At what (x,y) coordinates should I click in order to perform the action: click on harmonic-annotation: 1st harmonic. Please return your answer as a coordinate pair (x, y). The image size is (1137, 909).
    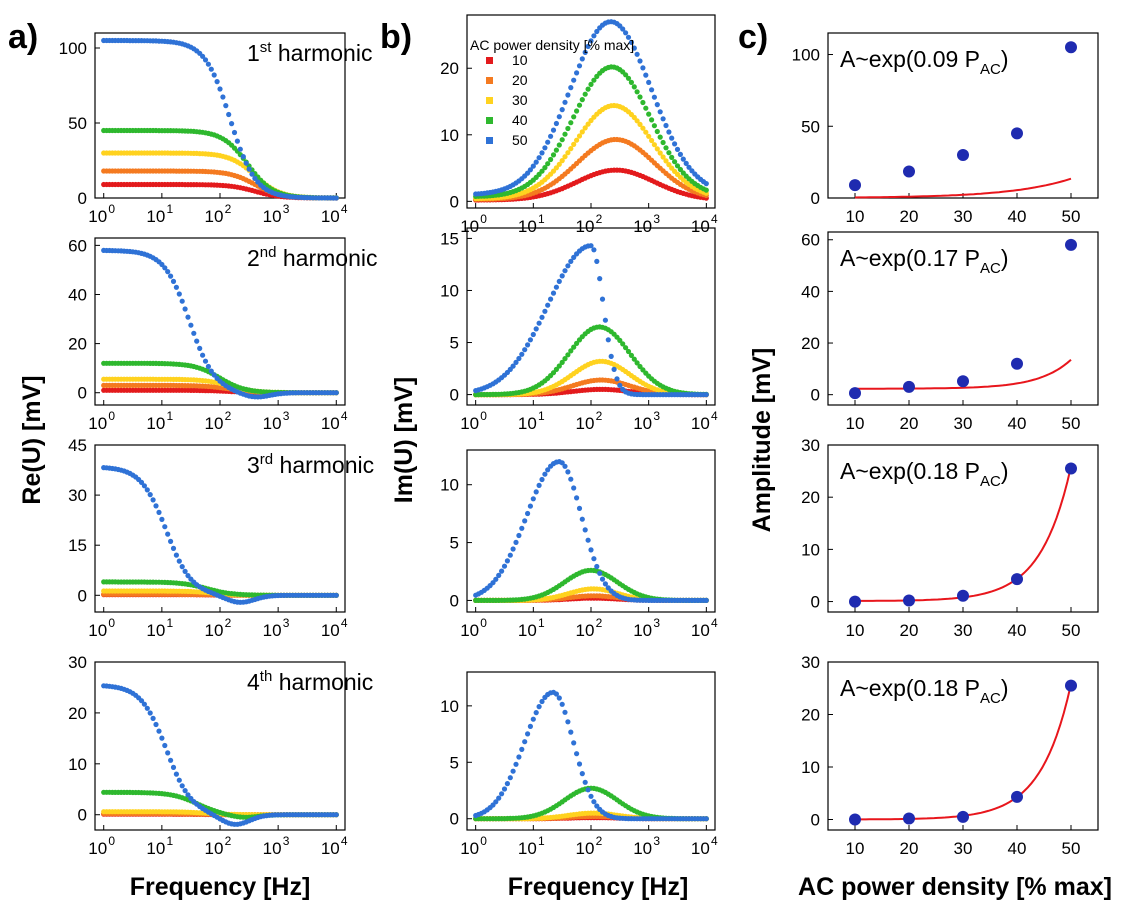
    Looking at the image, I should click on (309, 52).